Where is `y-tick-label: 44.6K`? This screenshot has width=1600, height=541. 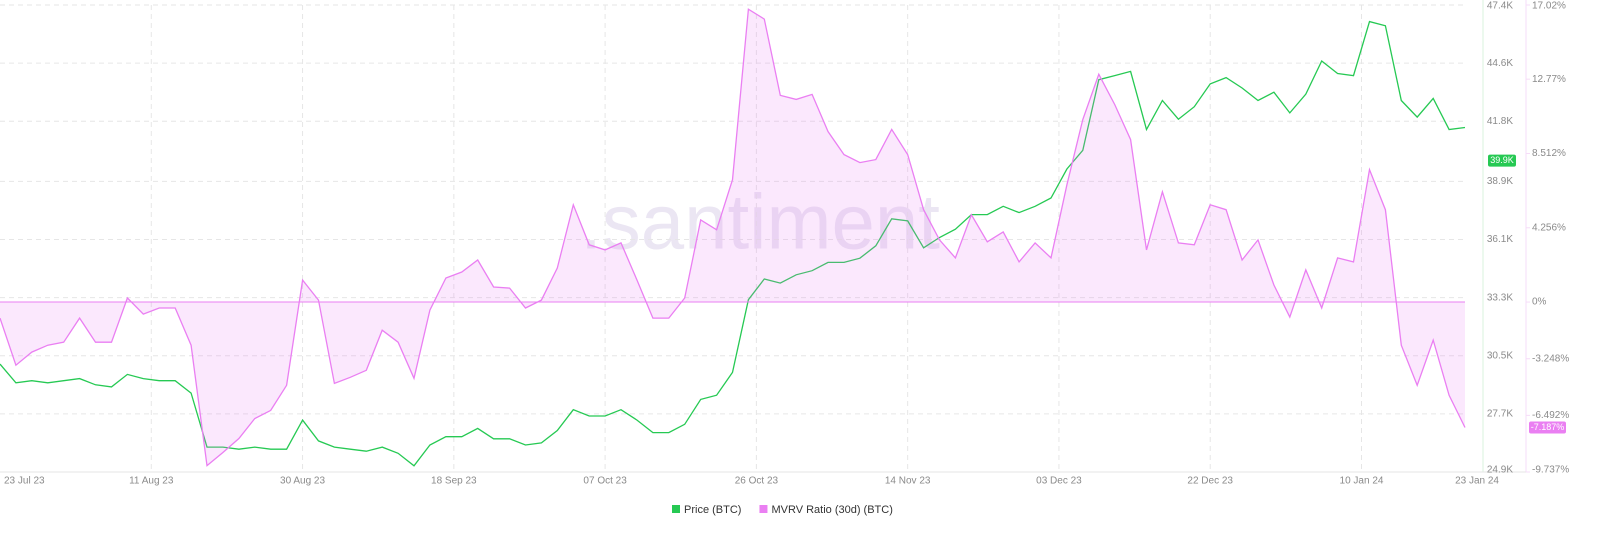 y-tick-label: 44.6K is located at coordinates (1500, 63).